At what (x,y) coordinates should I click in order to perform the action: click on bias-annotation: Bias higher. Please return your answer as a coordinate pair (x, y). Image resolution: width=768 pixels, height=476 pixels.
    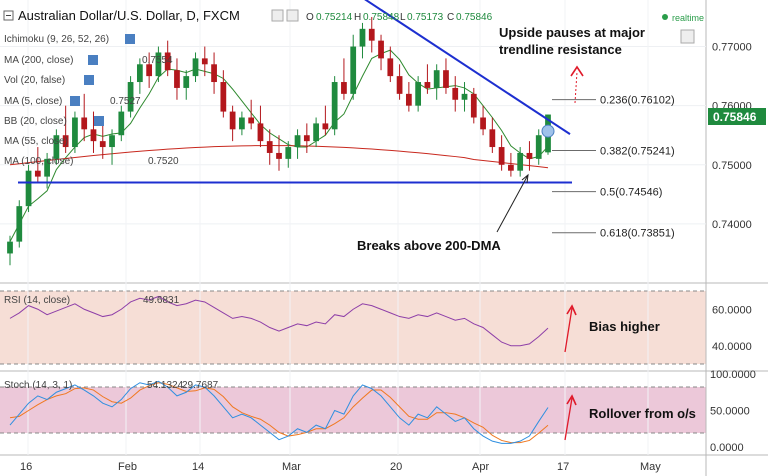
    Looking at the image, I should click on (624, 326).